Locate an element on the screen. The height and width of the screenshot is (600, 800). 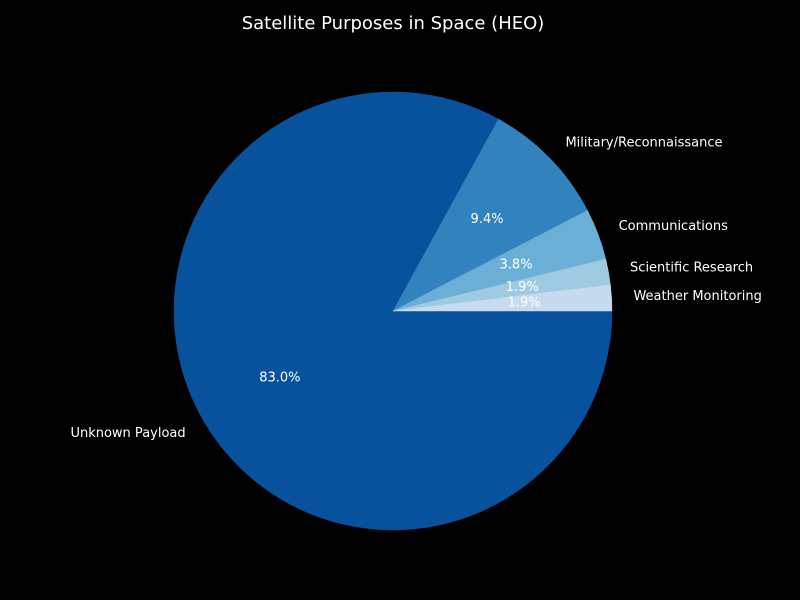
category-label: Scientific Research is located at coordinates (691, 268).